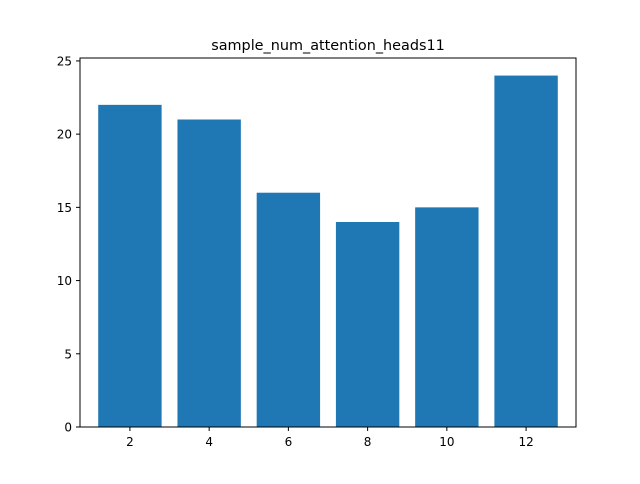 The width and height of the screenshot is (640, 484). Describe the element at coordinates (68, 354) in the screenshot. I see `y-tick-label: 5` at that location.